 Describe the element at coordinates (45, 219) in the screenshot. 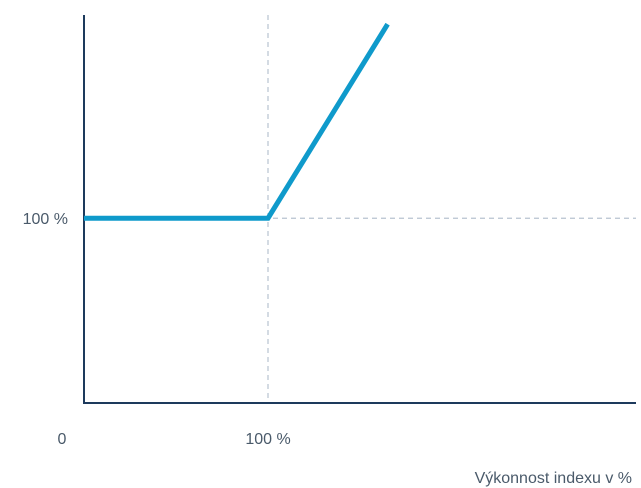

I see `y-tick-label-100: 100 %` at that location.